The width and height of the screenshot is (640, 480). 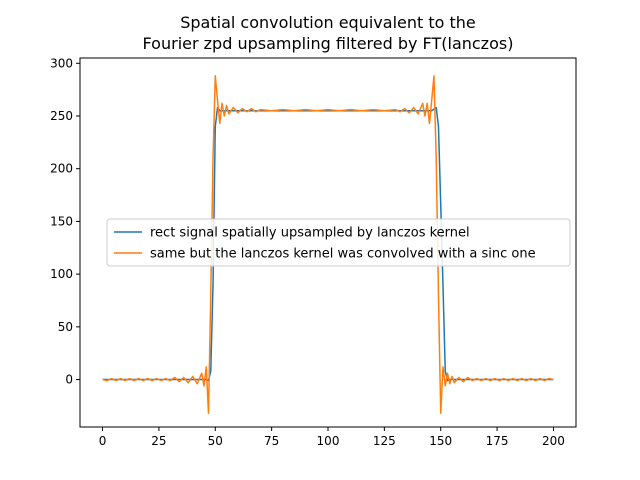 I want to click on y-tick-label: 200, so click(x=61, y=169).